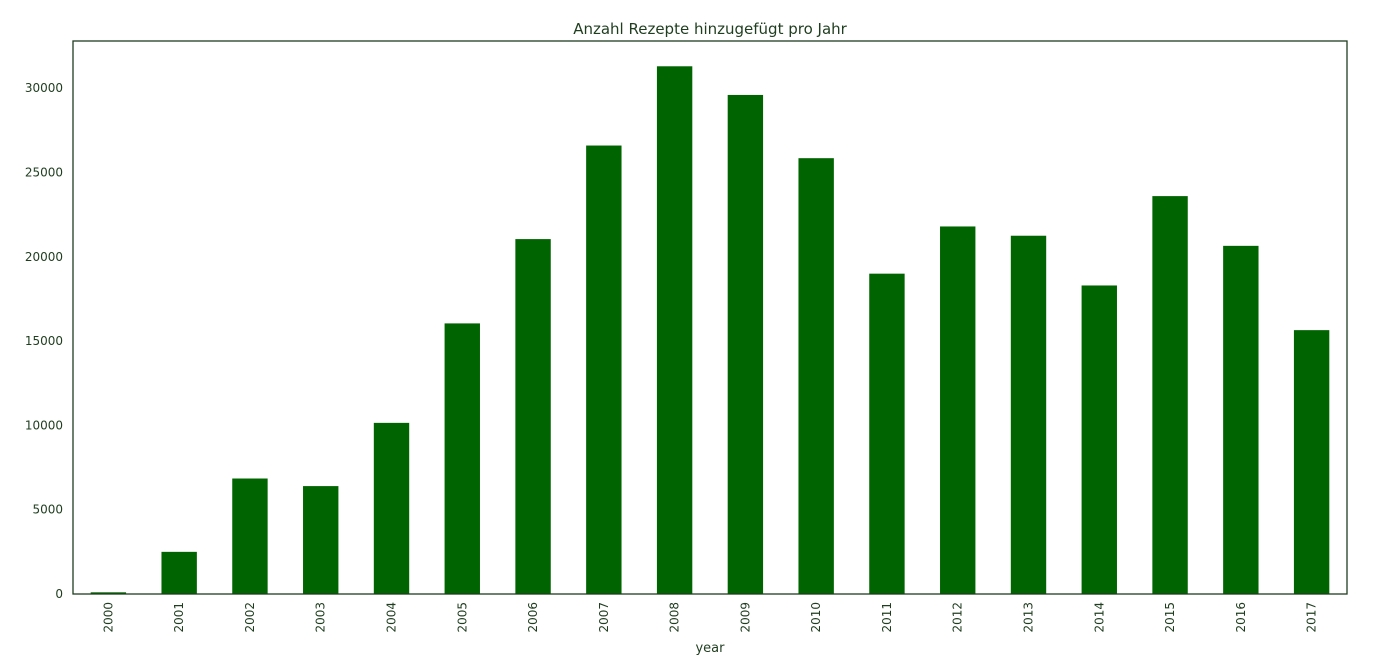 Image resolution: width=1400 pixels, height=672 pixels. What do you see at coordinates (1029, 617) in the screenshot?
I see `x-tick-label: 2013` at bounding box center [1029, 617].